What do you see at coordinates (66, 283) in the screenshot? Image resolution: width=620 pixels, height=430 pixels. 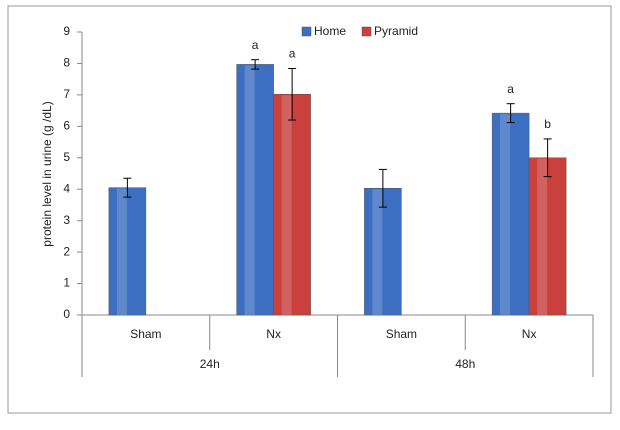 I see `y-tick-label: 1` at bounding box center [66, 283].